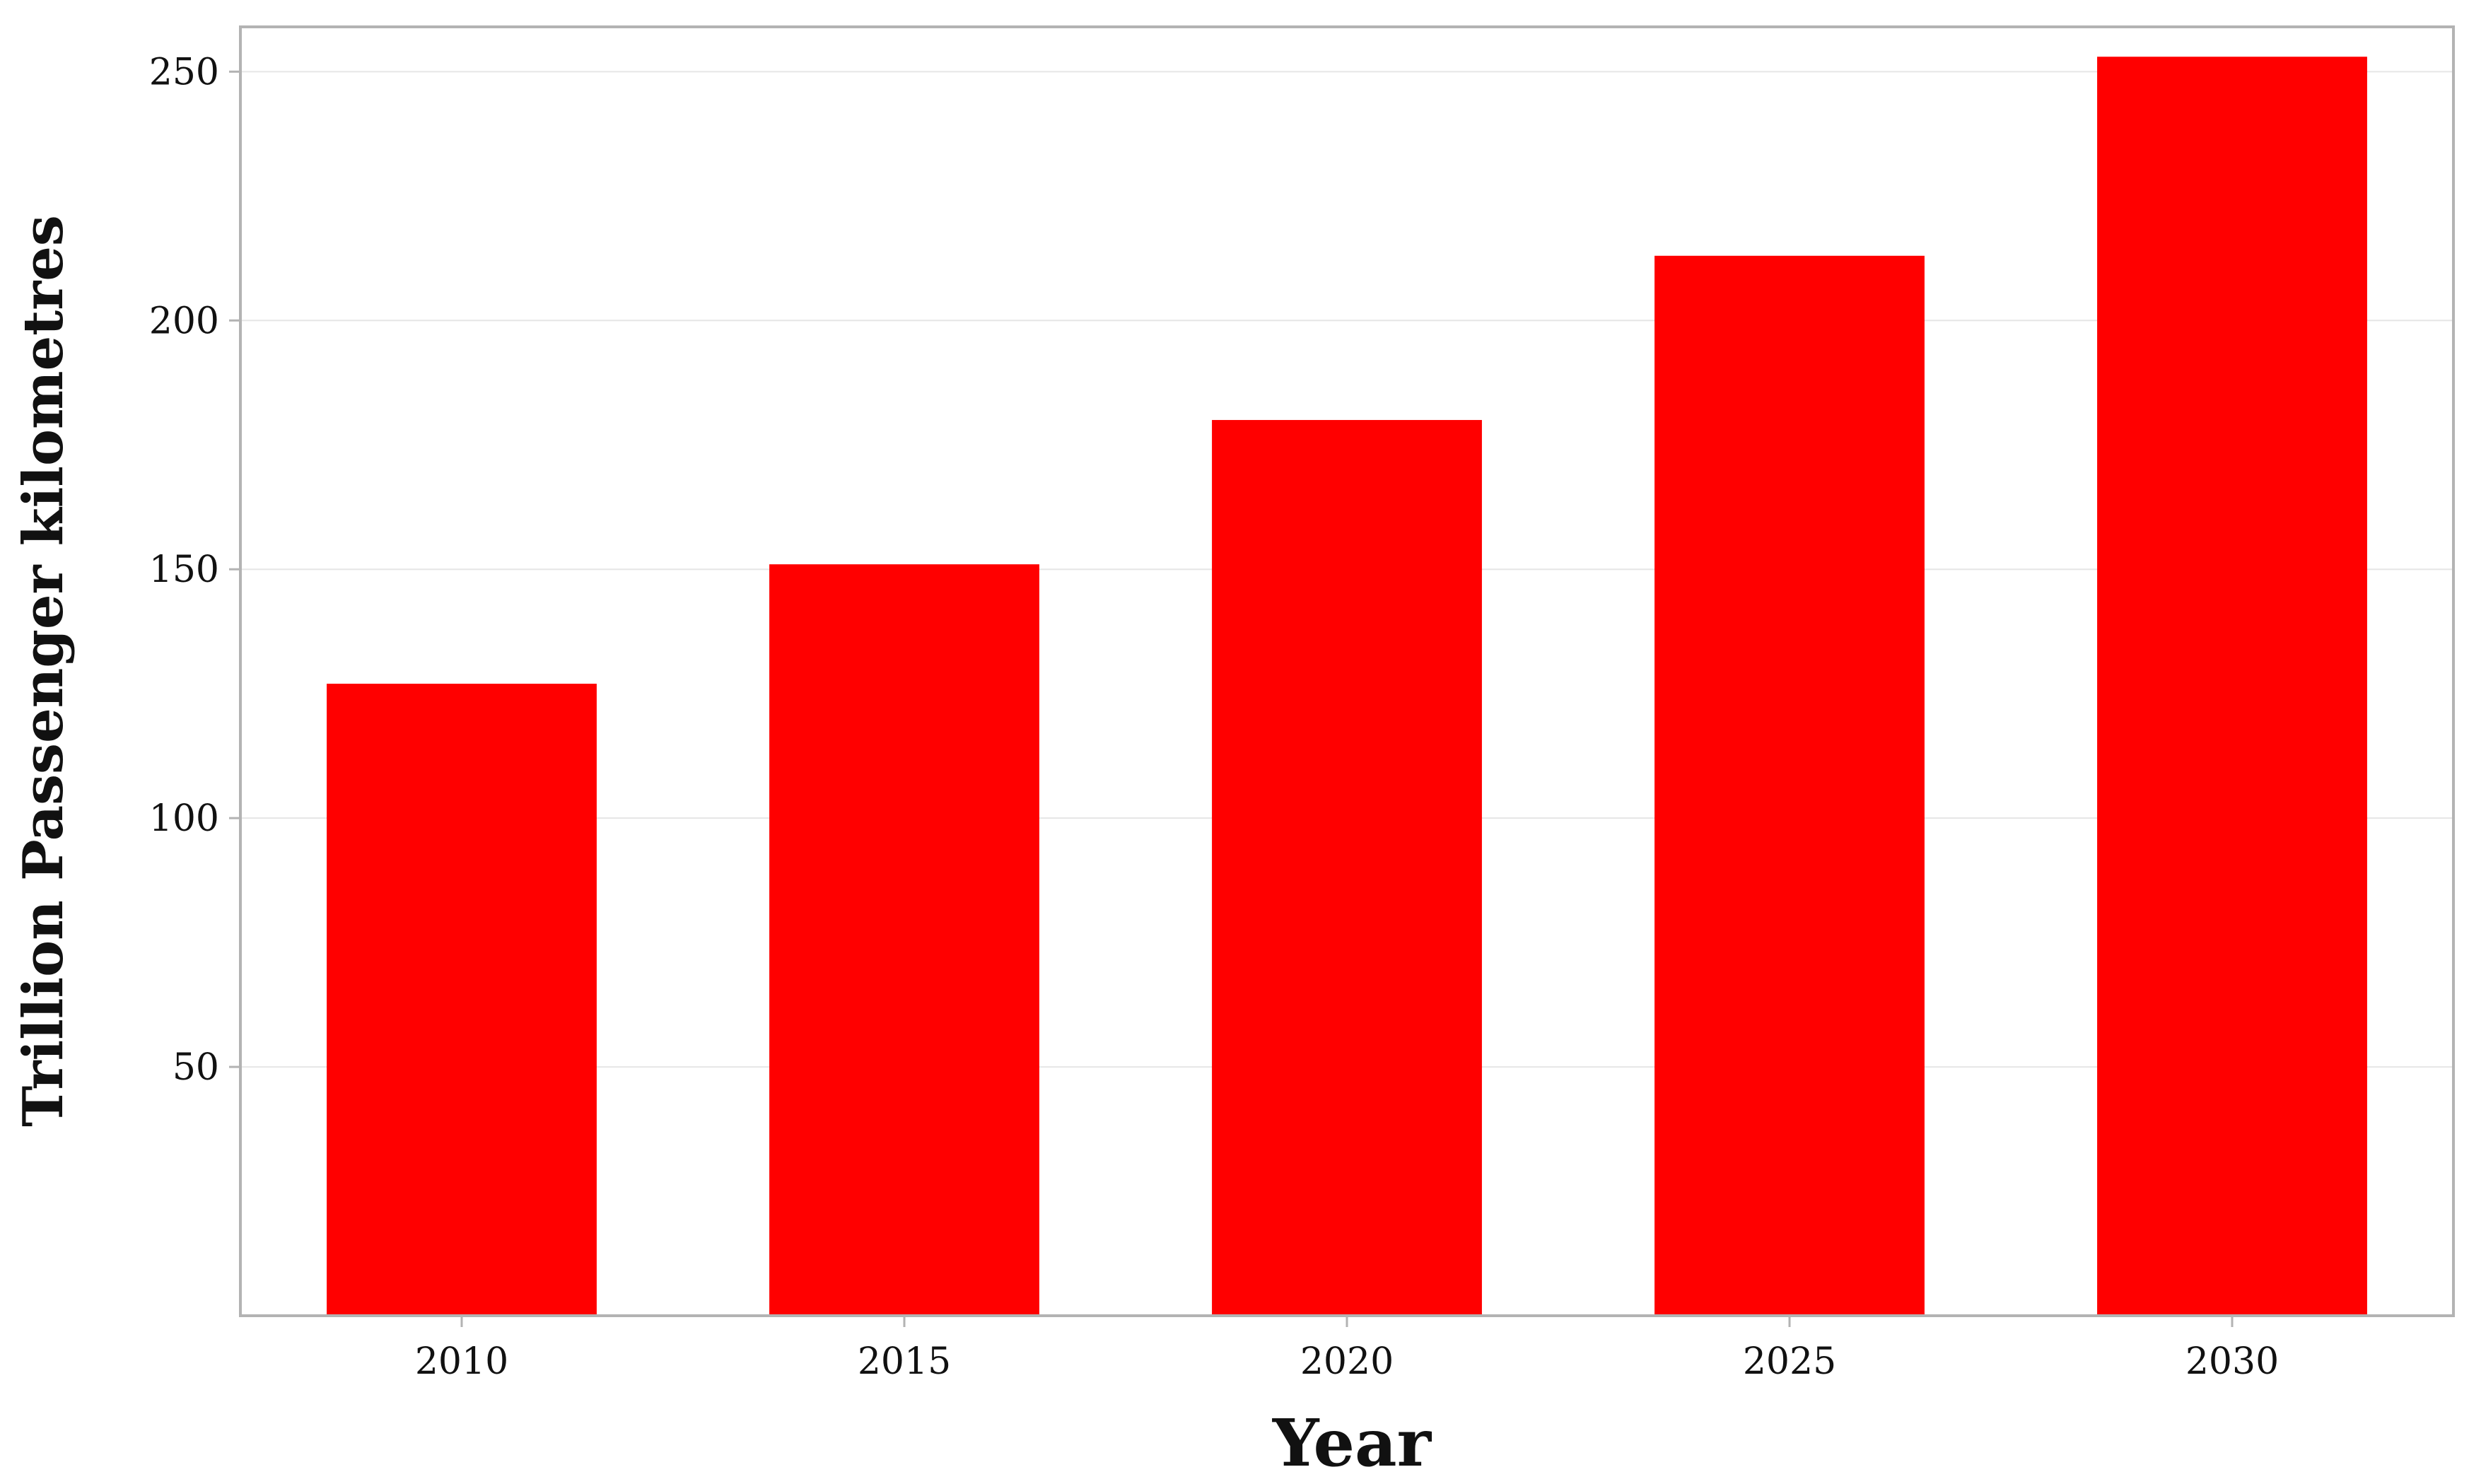 This screenshot has height=1484, width=2469. What do you see at coordinates (2232, 686) in the screenshot?
I see `bar-2030` at bounding box center [2232, 686].